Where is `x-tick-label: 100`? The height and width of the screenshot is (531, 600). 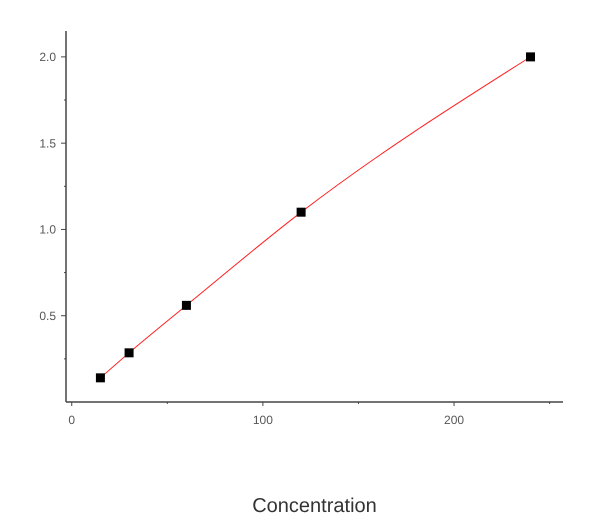 x-tick-label: 100 is located at coordinates (263, 420).